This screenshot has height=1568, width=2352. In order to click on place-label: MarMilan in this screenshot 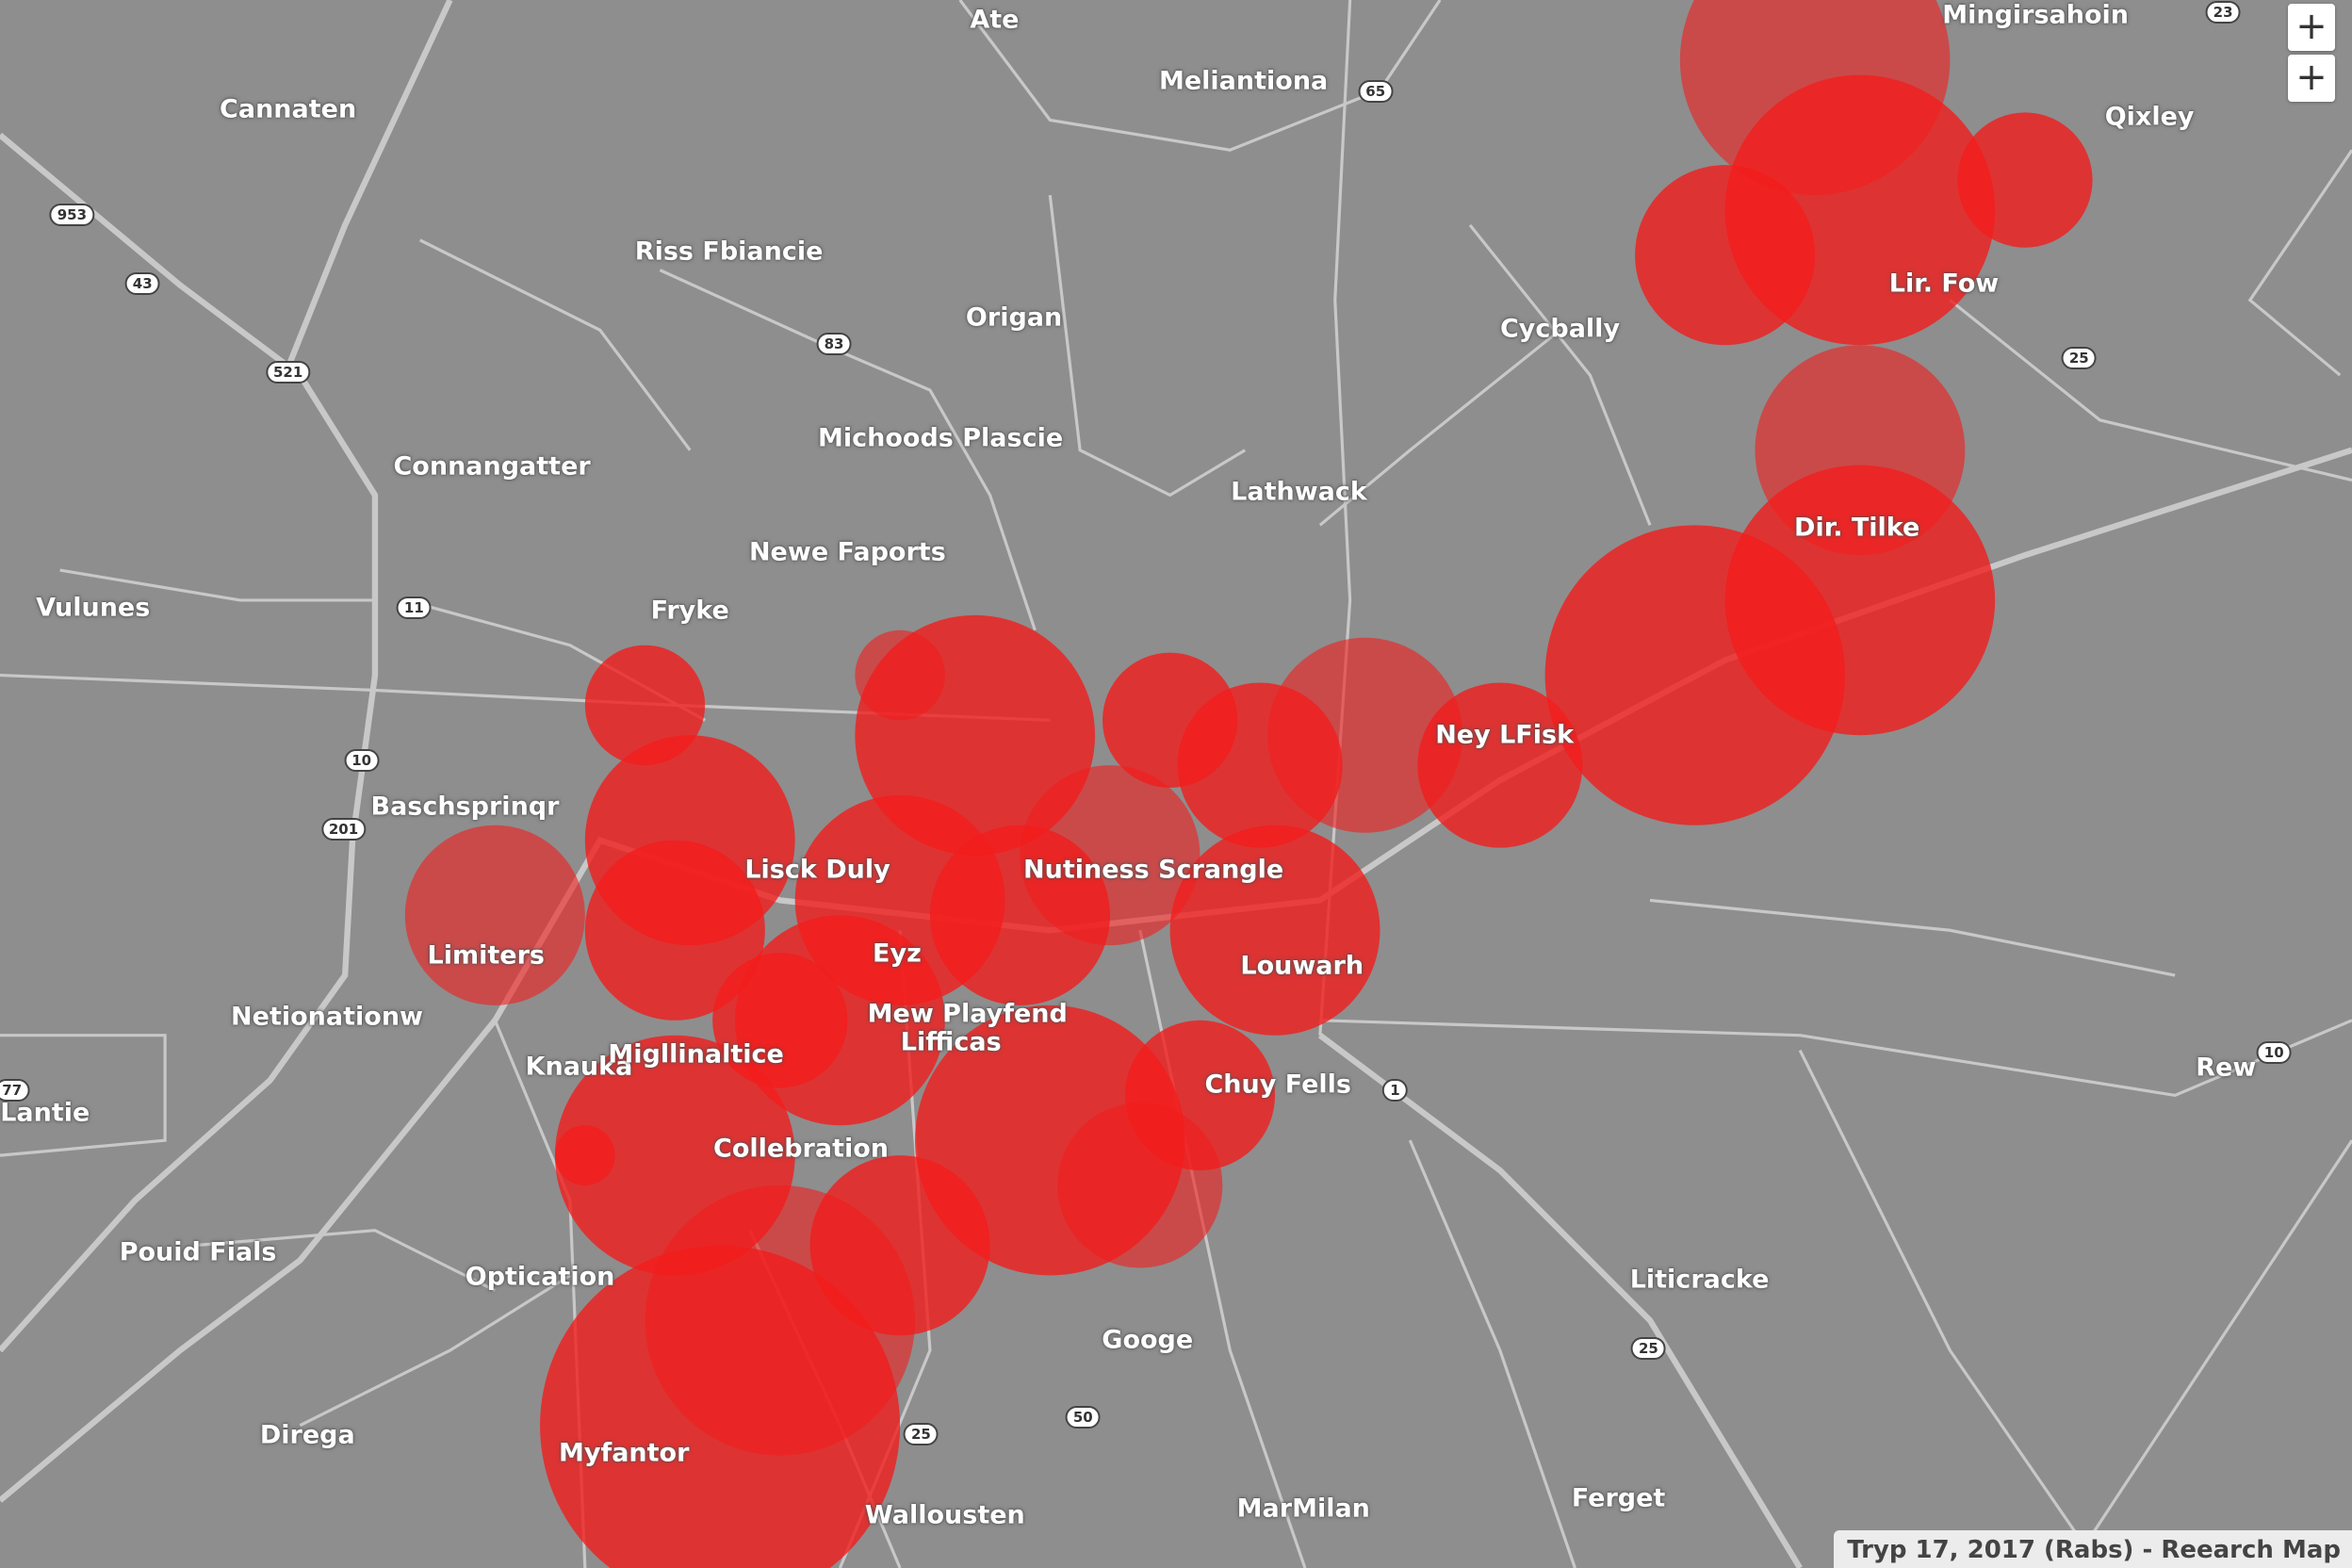, I will do `click(1303, 1509)`.